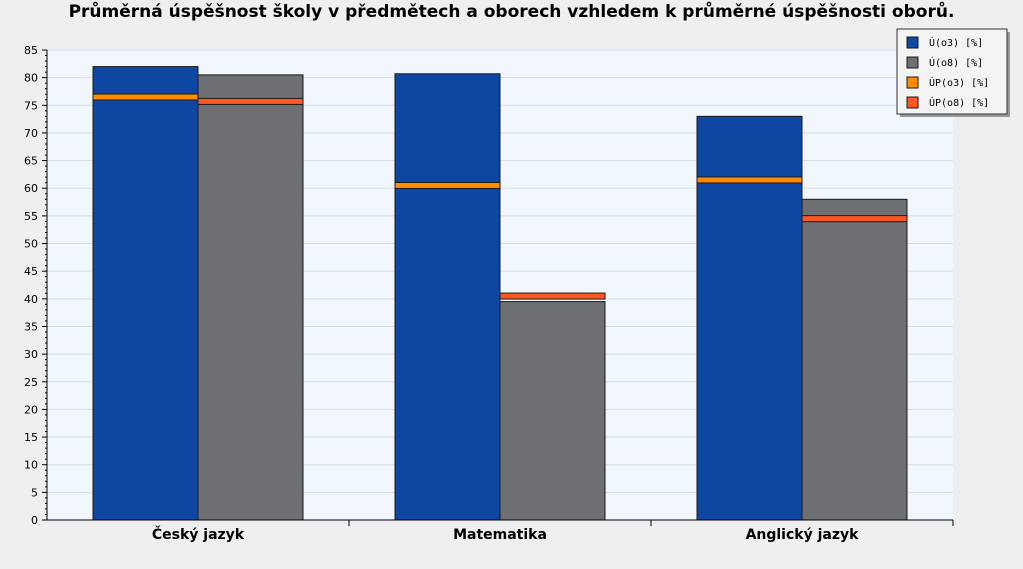 The image size is (1023, 569). I want to click on y-tick-label: 50, so click(31, 244).